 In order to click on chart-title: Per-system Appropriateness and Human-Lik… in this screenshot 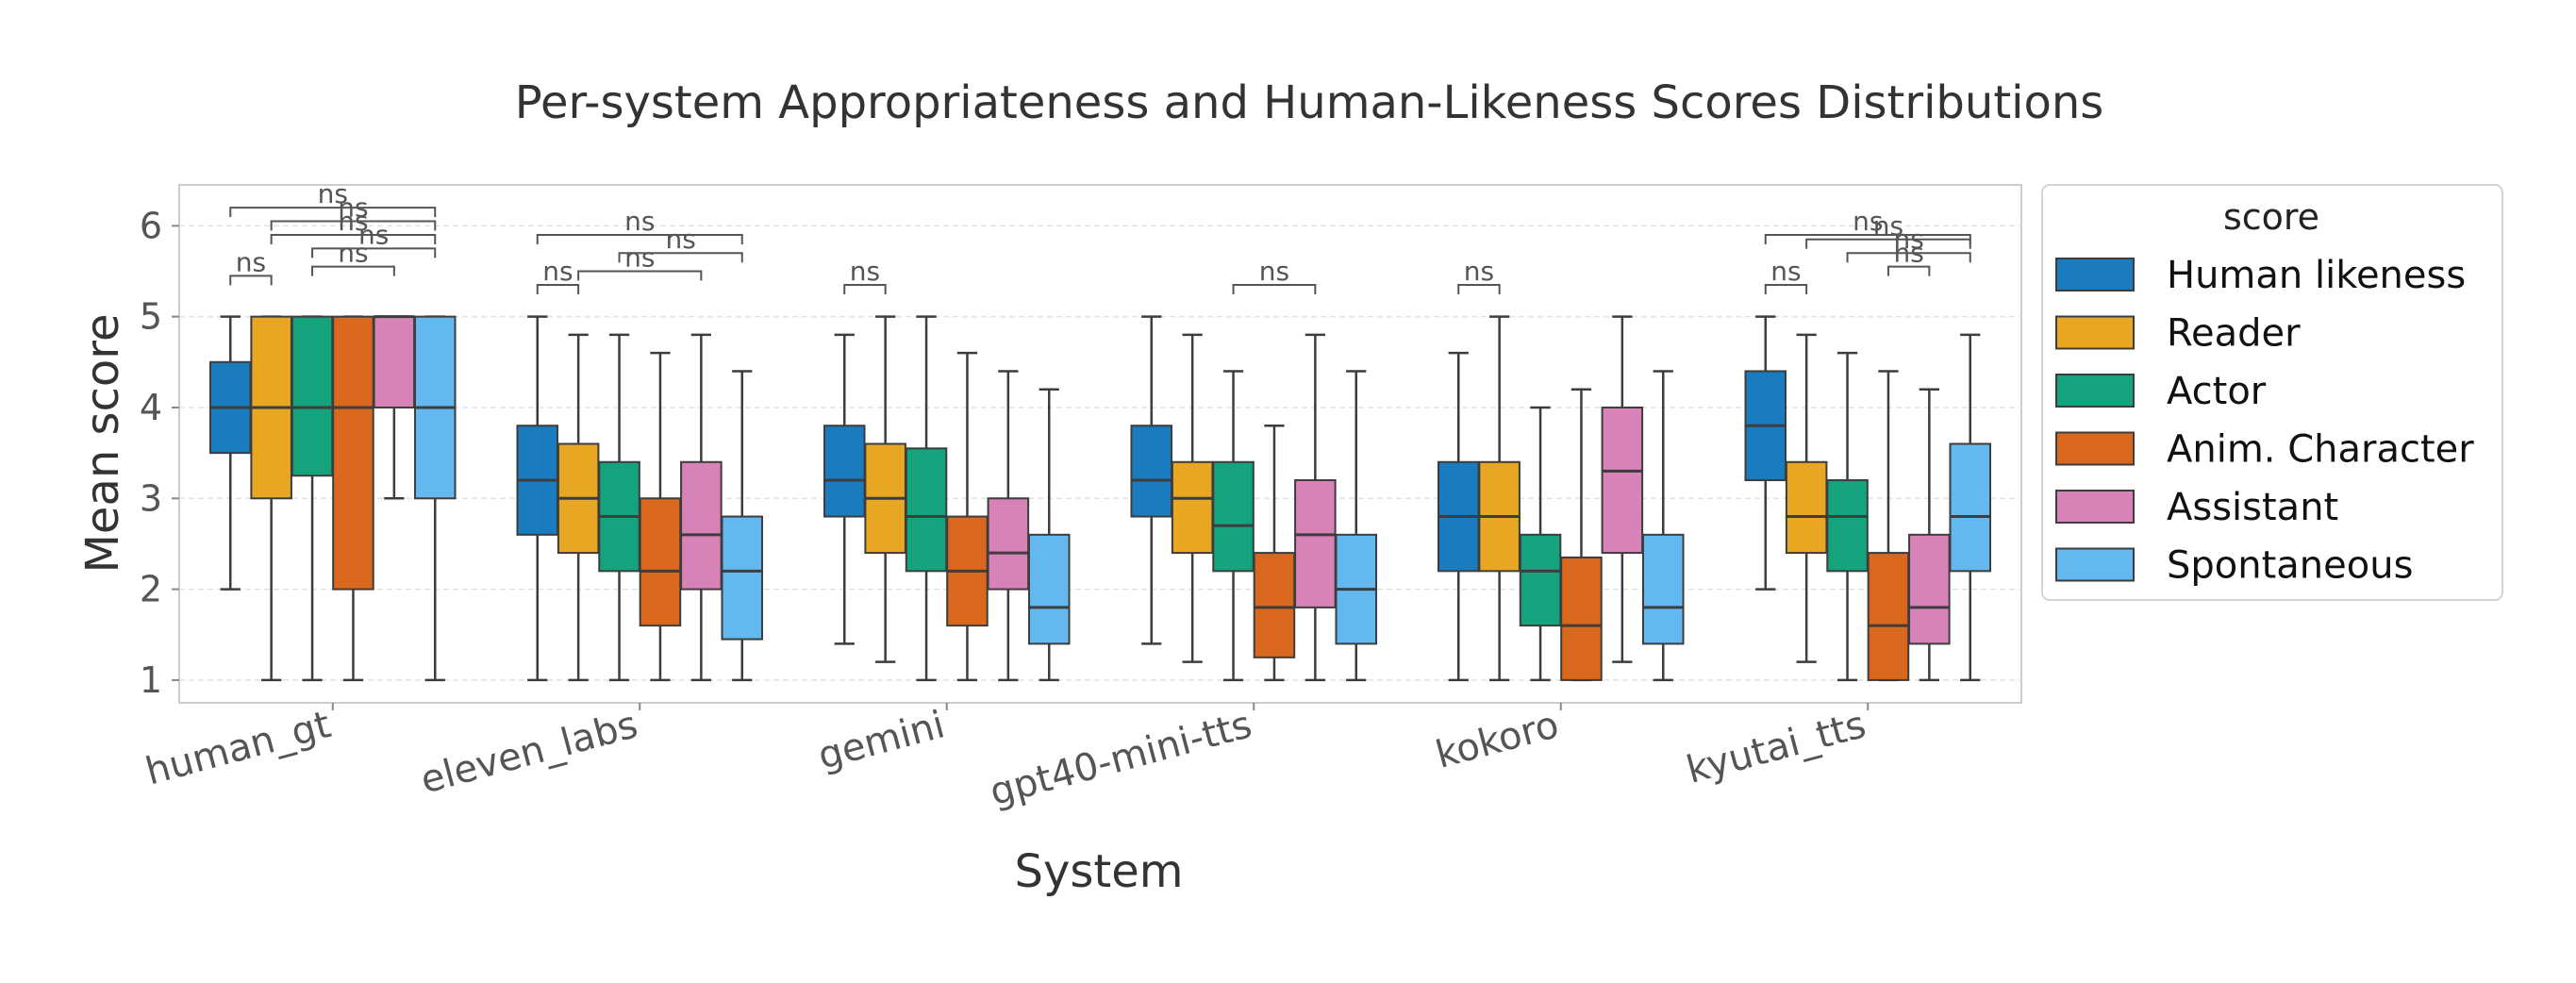, I will do `click(1310, 102)`.